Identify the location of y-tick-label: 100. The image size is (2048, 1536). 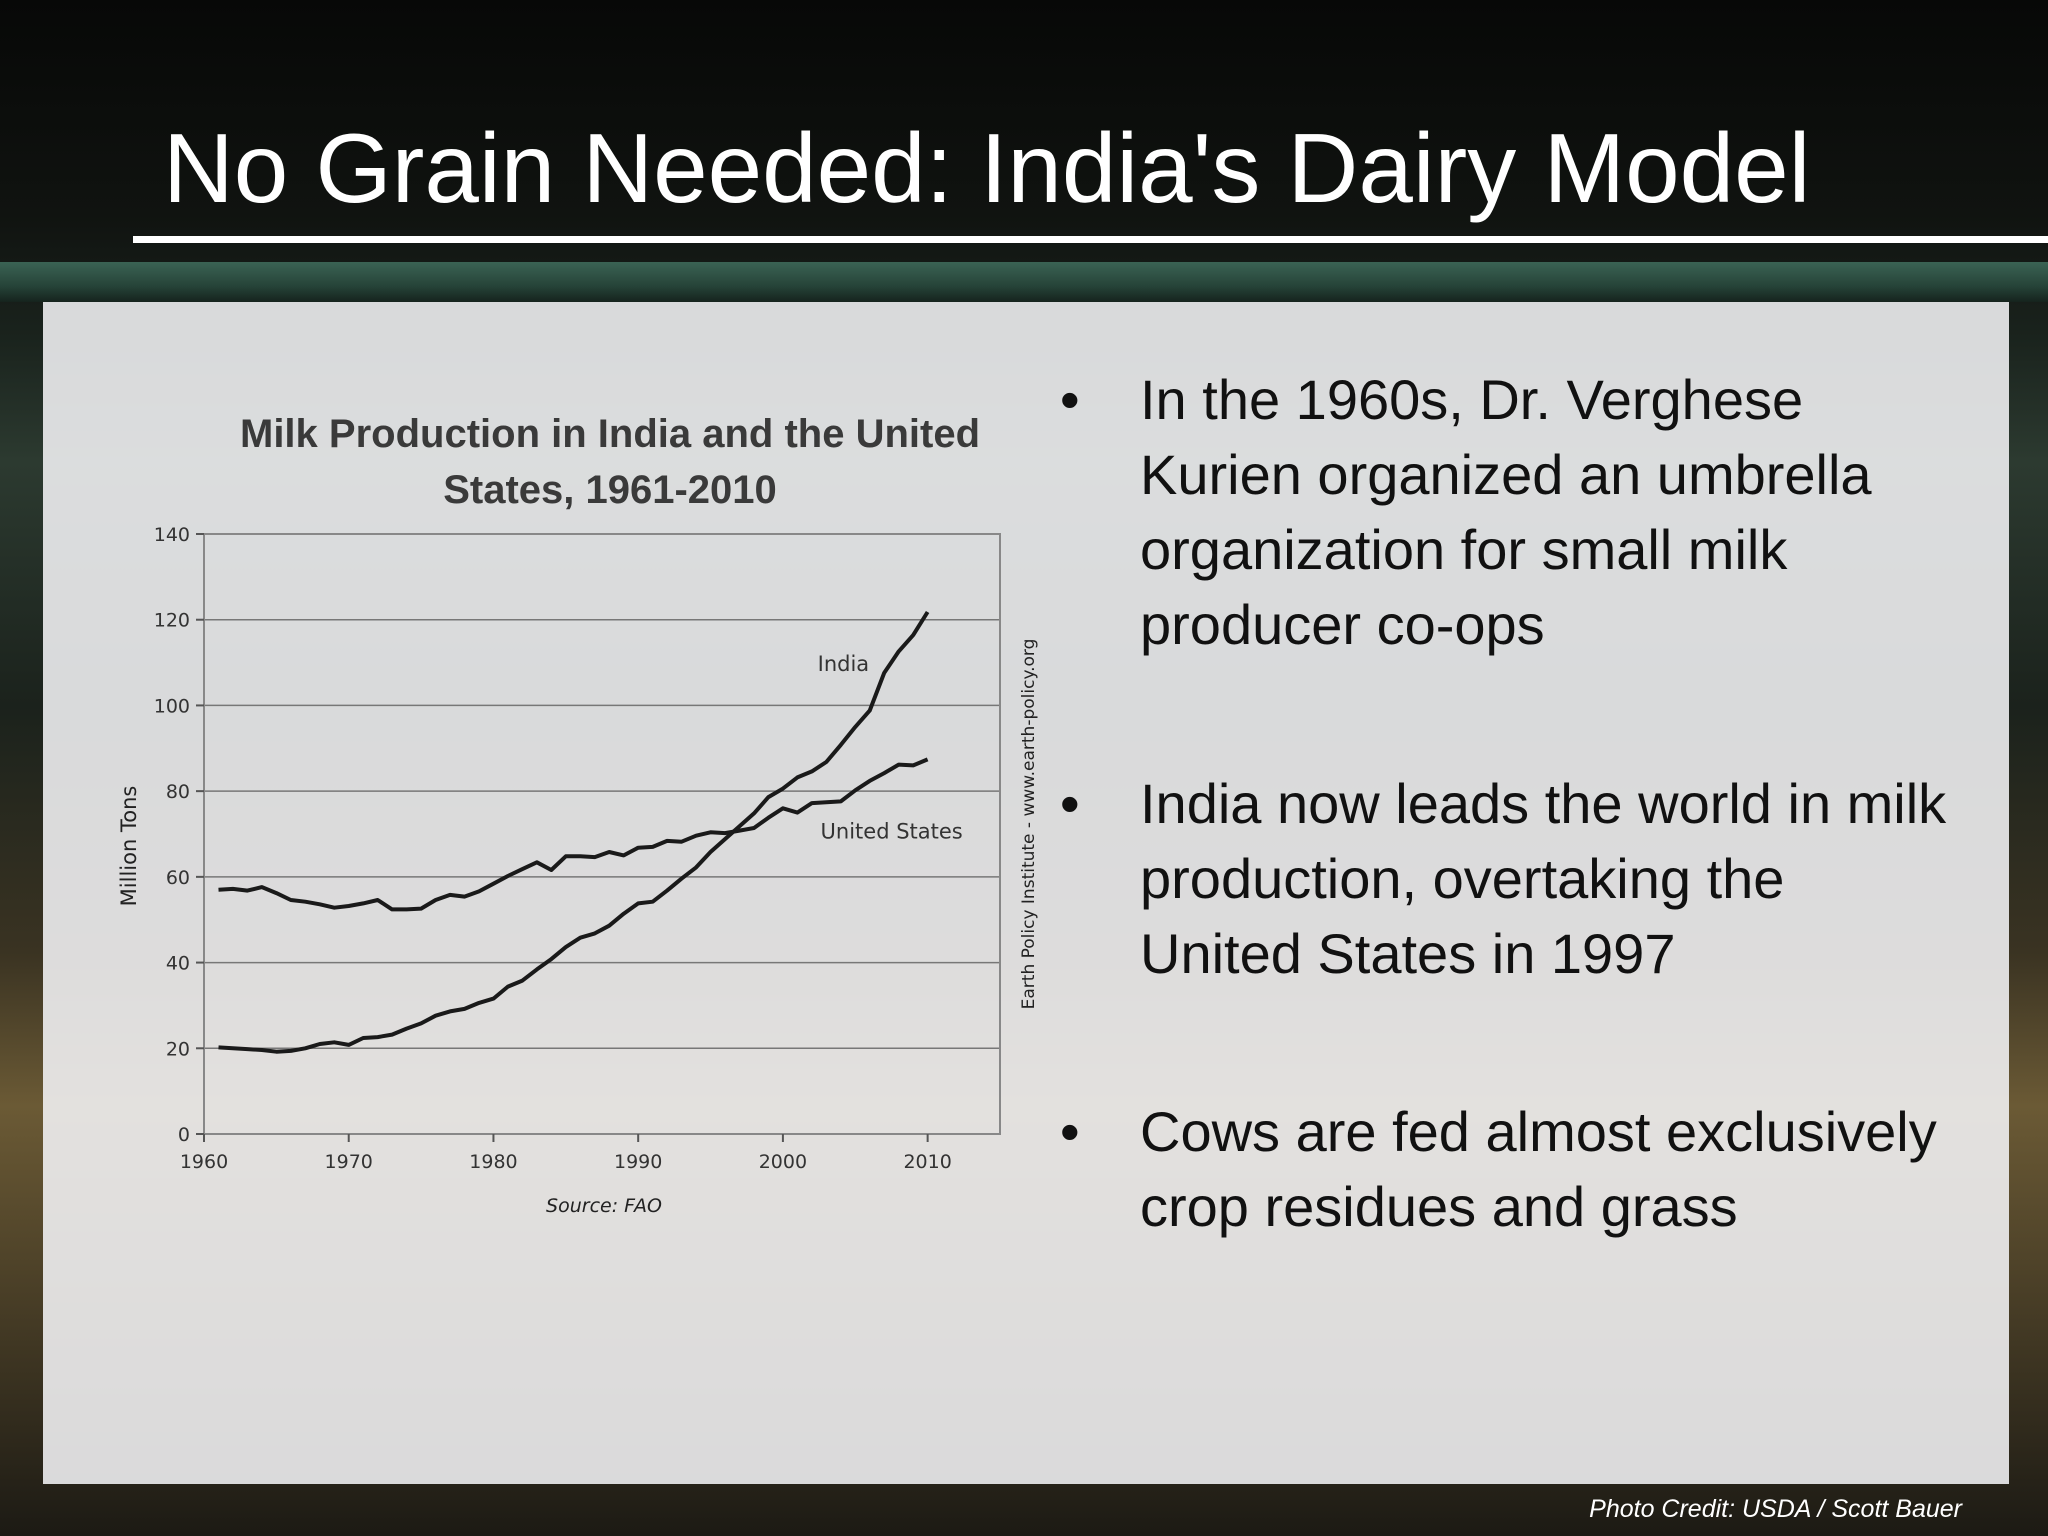
(172, 706).